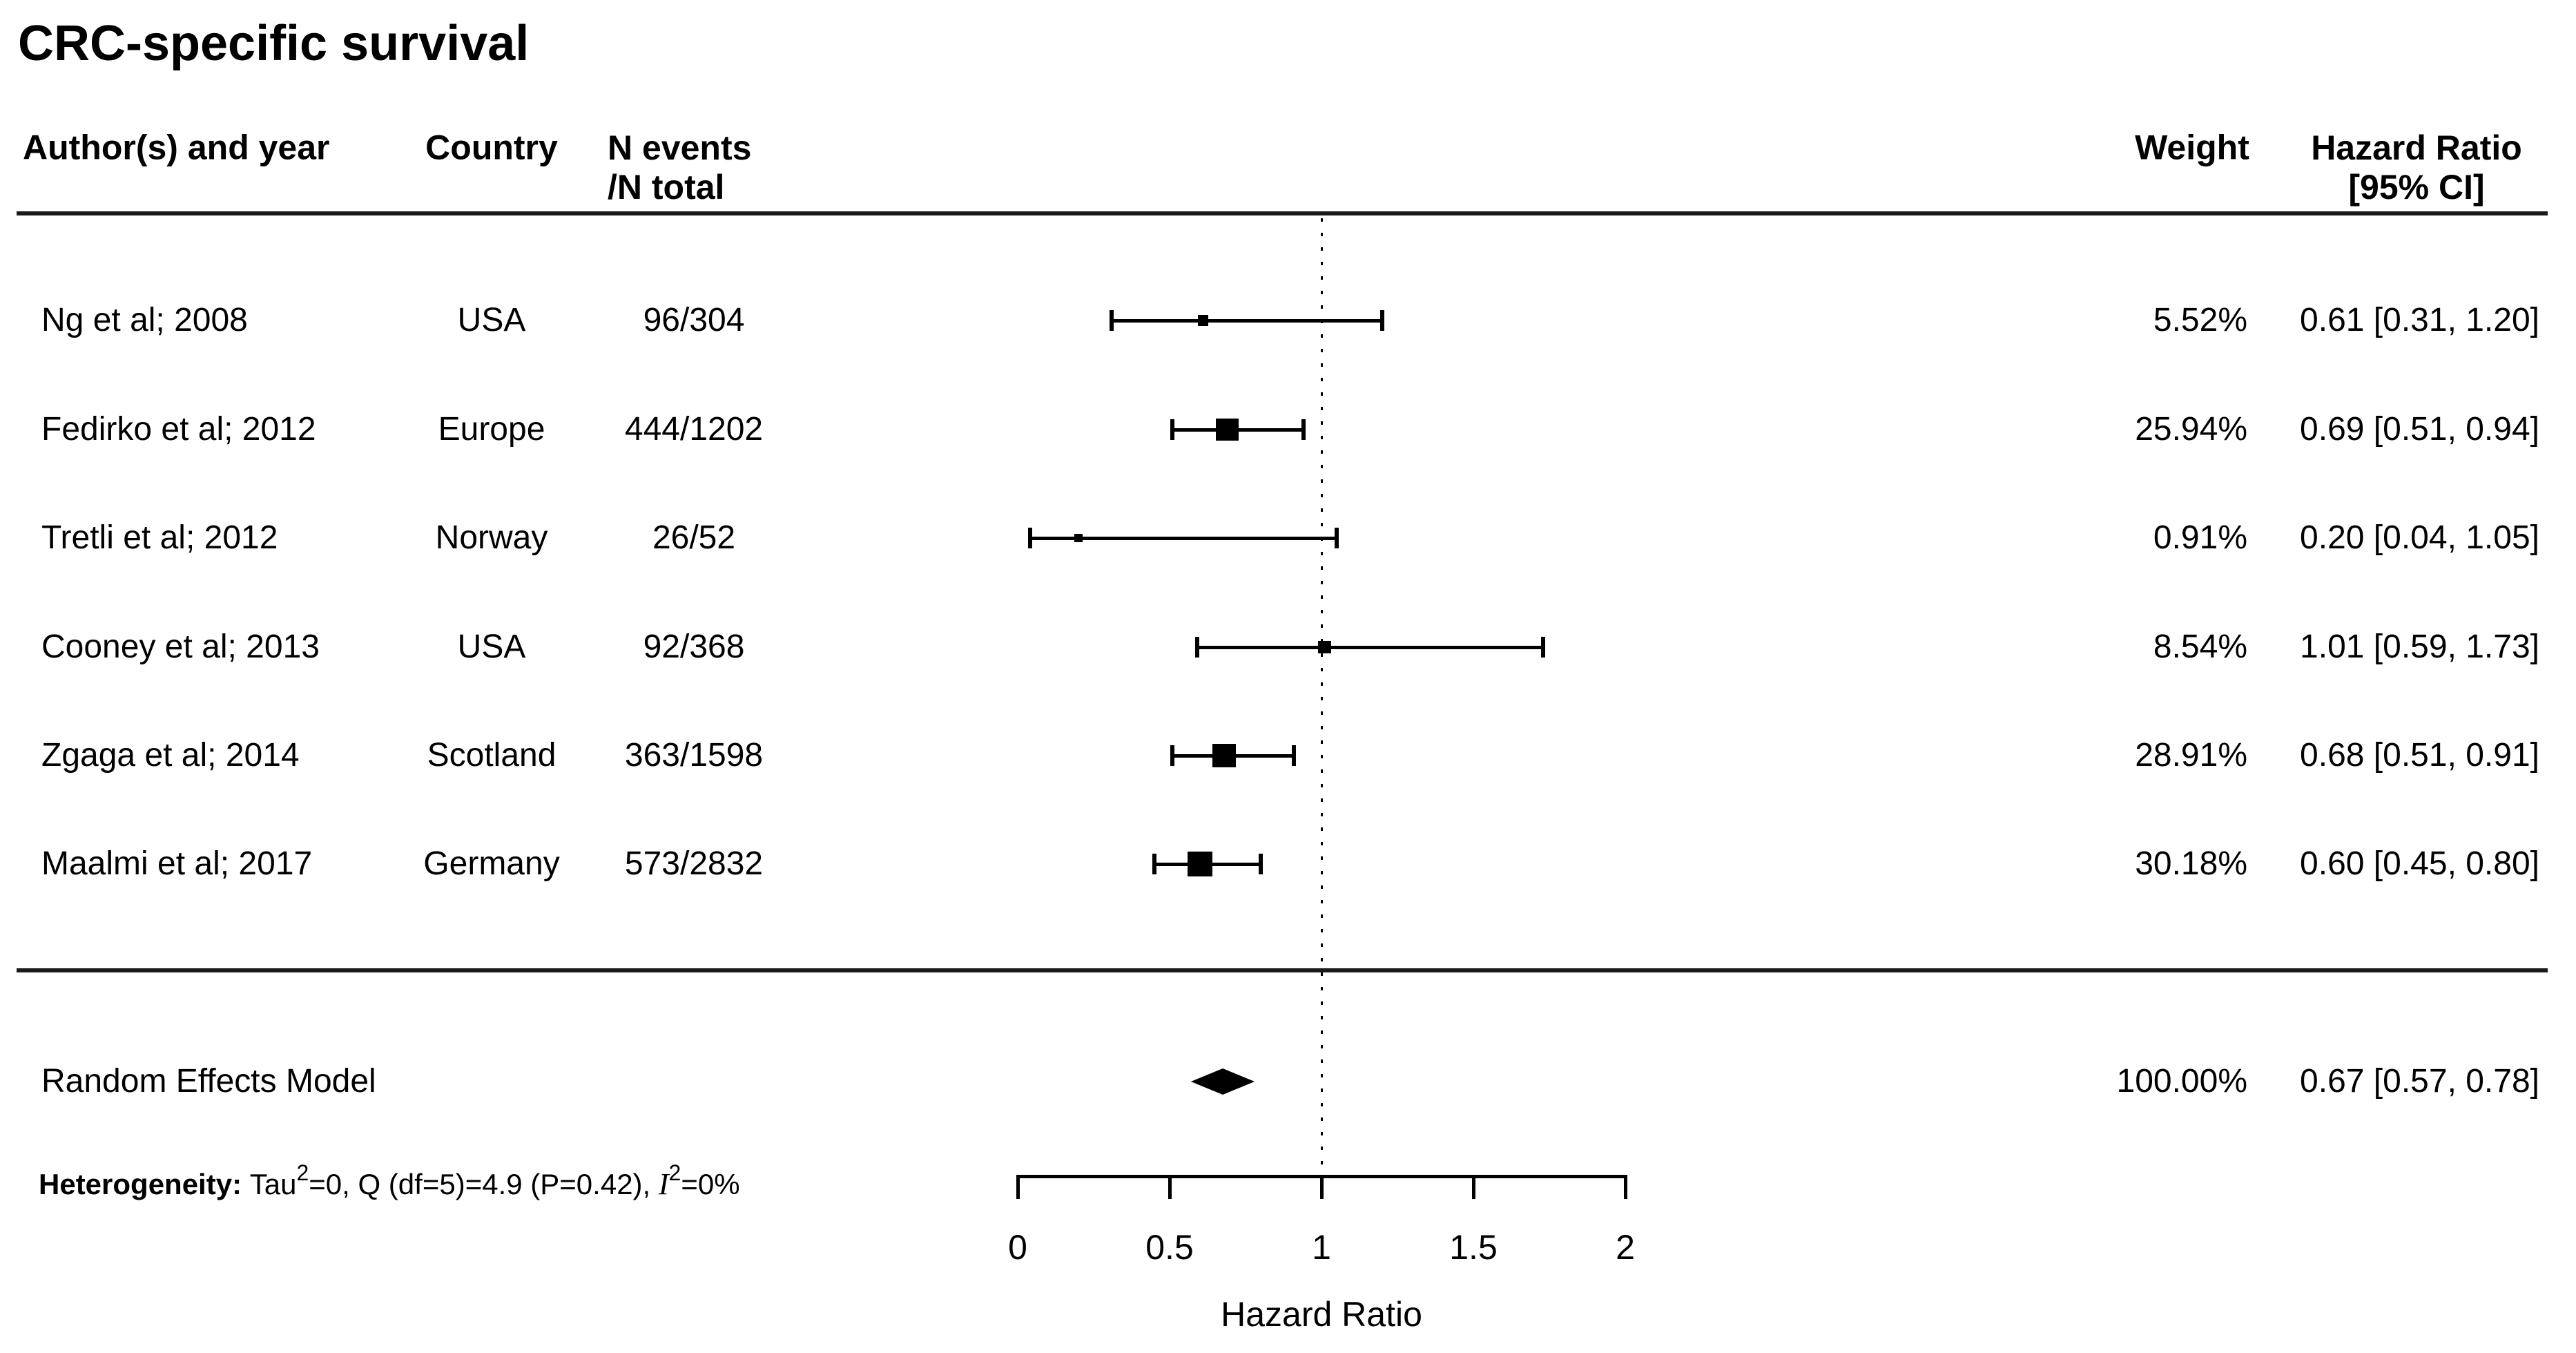 The image size is (2576, 1353). Describe the element at coordinates (663, 1184) in the screenshot. I see `heterogeneity-part: I` at that location.